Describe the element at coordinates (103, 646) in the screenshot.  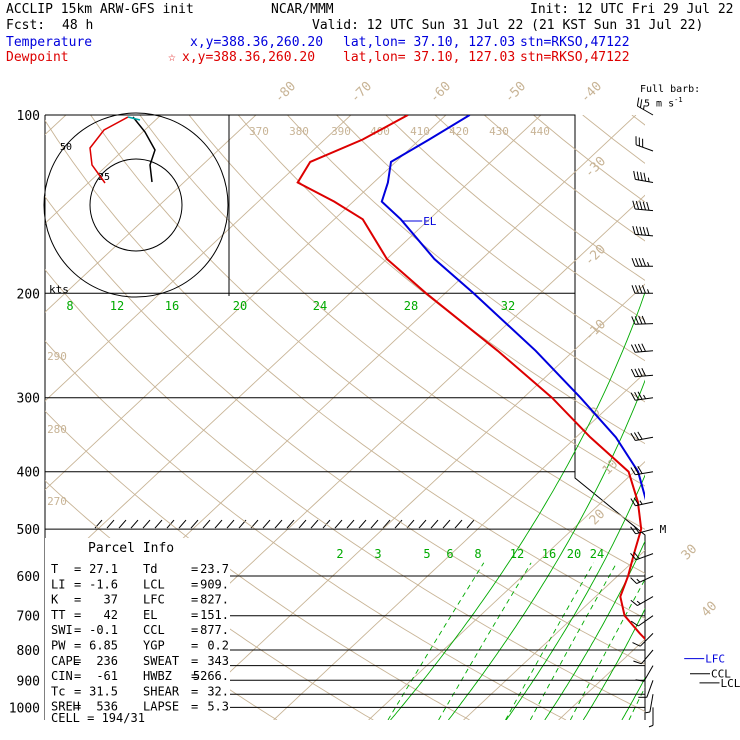
I see `parcel-cell: 6.85` at that location.